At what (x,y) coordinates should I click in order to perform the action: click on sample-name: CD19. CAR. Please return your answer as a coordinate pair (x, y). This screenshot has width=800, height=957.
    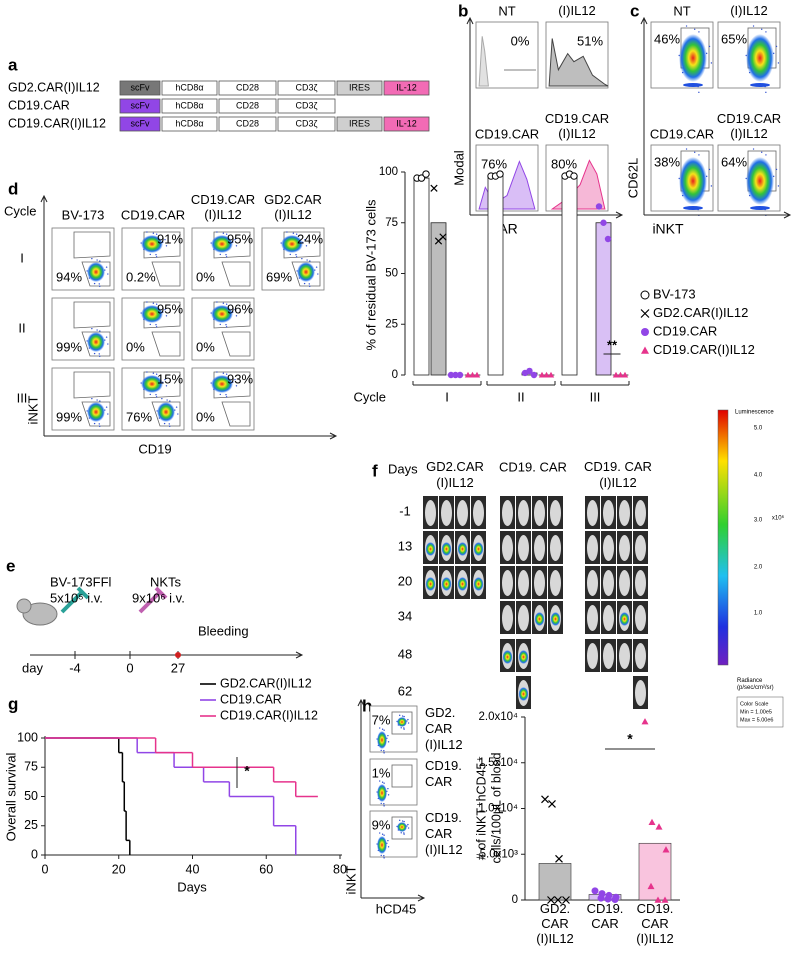
    Looking at the image, I should click on (443, 773).